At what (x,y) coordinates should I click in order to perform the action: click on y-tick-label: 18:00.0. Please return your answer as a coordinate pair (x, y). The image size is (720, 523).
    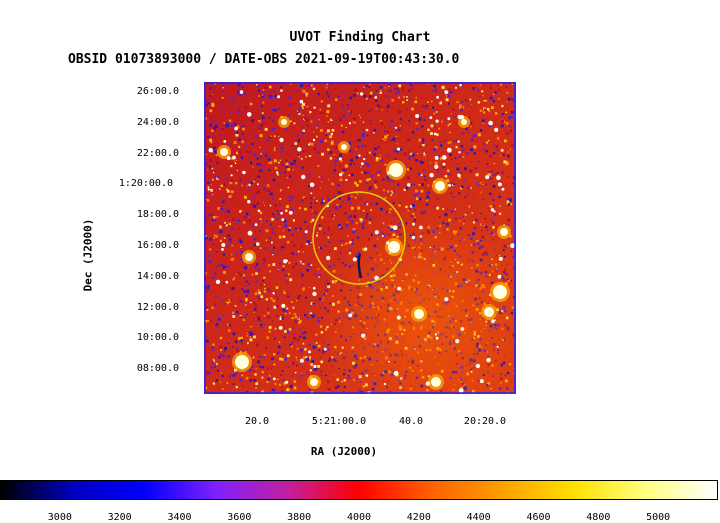
    Looking at the image, I should click on (157, 214).